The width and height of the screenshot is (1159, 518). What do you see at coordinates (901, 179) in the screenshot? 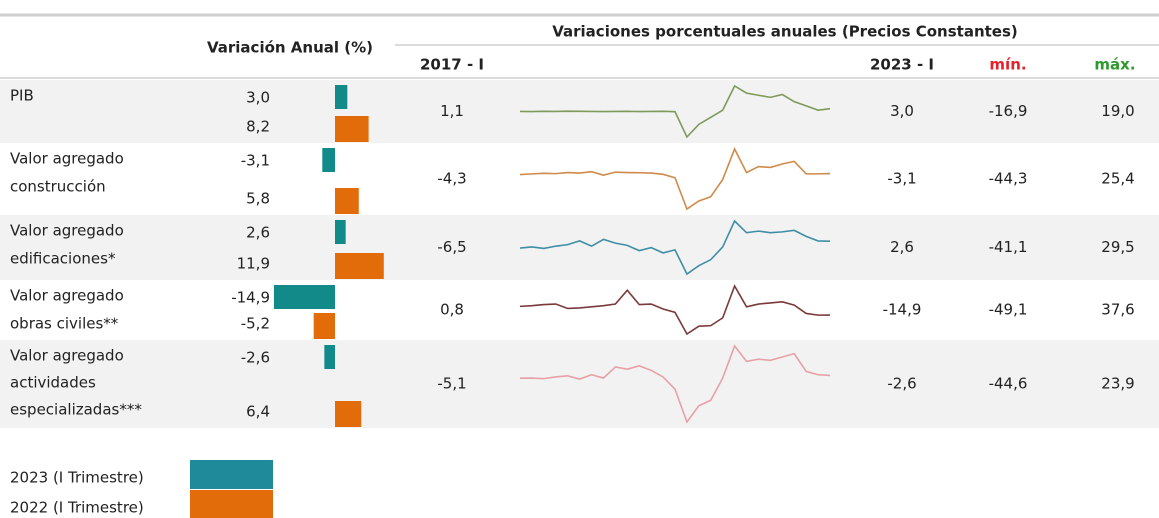
I see `end-value: -3,1` at bounding box center [901, 179].